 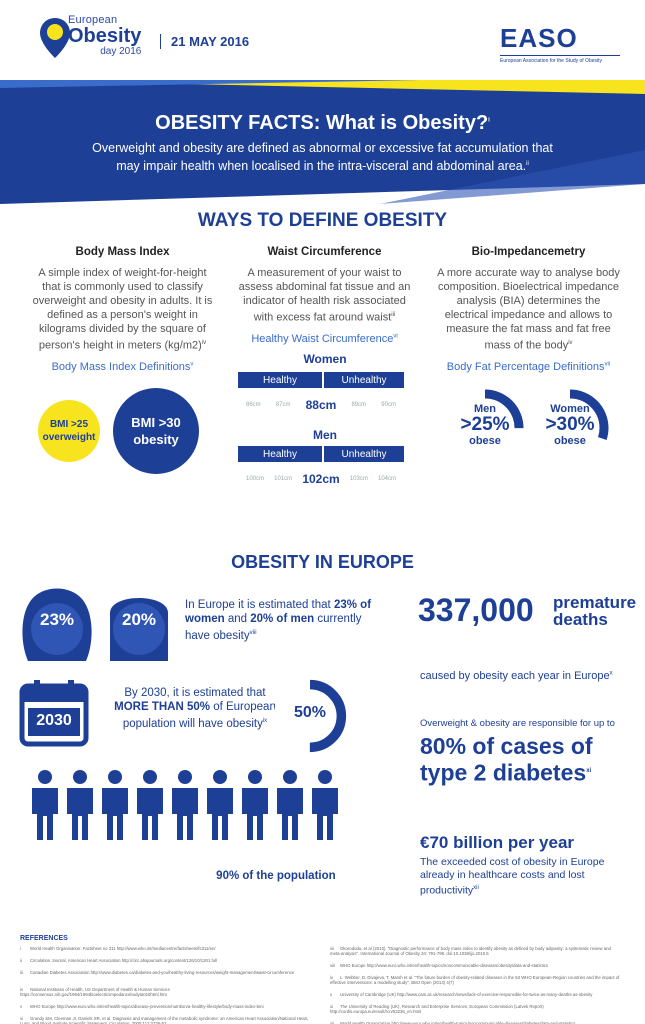 I want to click on men-fat-caption: obese, so click(x=485, y=441).